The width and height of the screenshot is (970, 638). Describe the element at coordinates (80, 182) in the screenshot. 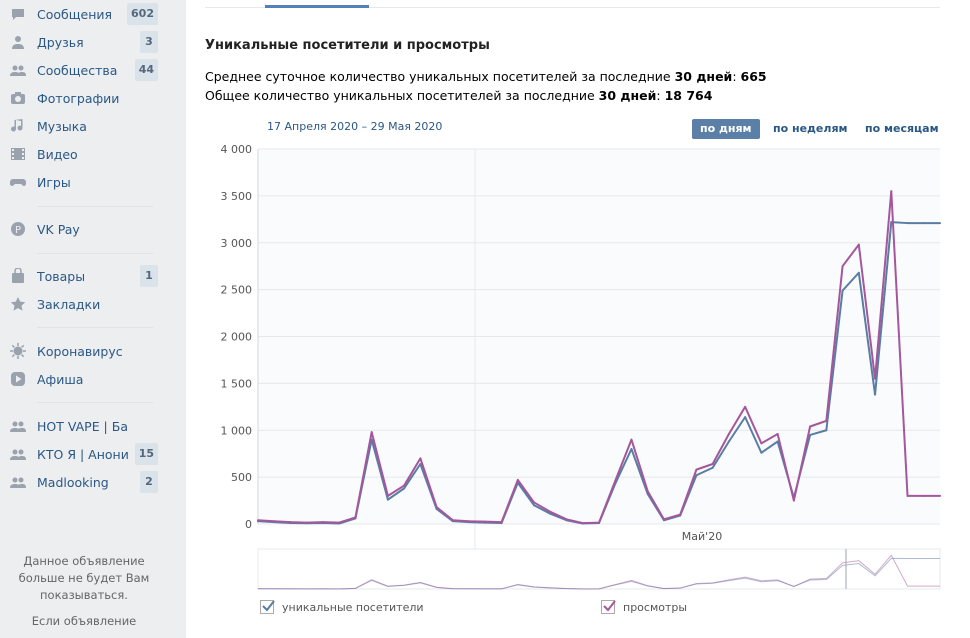

I see `sidebar-item-6: Игры` at that location.